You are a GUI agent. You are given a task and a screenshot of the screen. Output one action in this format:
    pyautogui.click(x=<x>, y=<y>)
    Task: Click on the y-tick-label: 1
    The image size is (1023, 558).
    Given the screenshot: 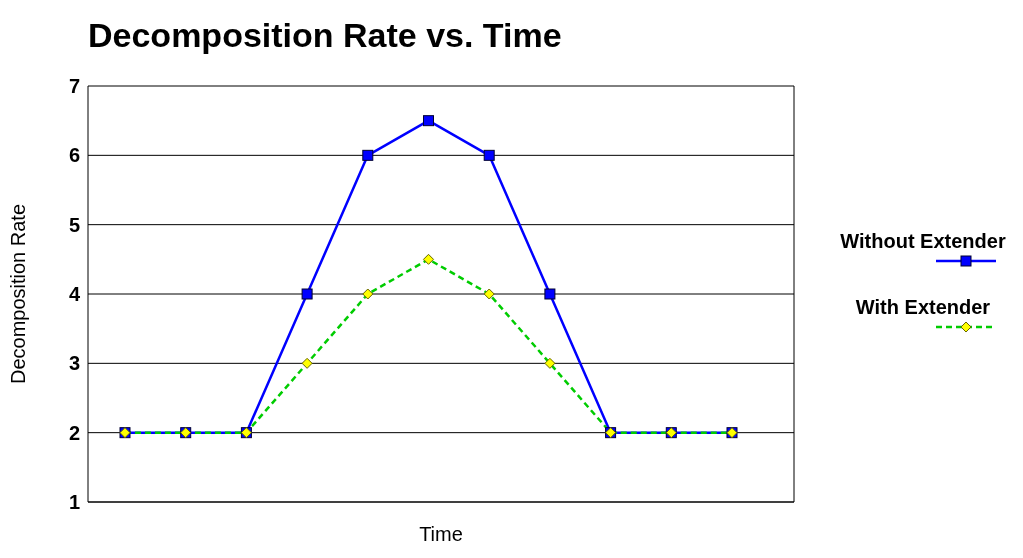 What is the action you would take?
    pyautogui.click(x=74, y=502)
    